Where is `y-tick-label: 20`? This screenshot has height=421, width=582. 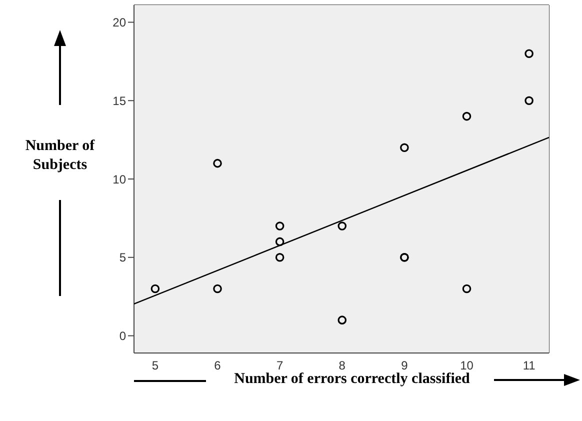 y-tick-label: 20 is located at coordinates (119, 23).